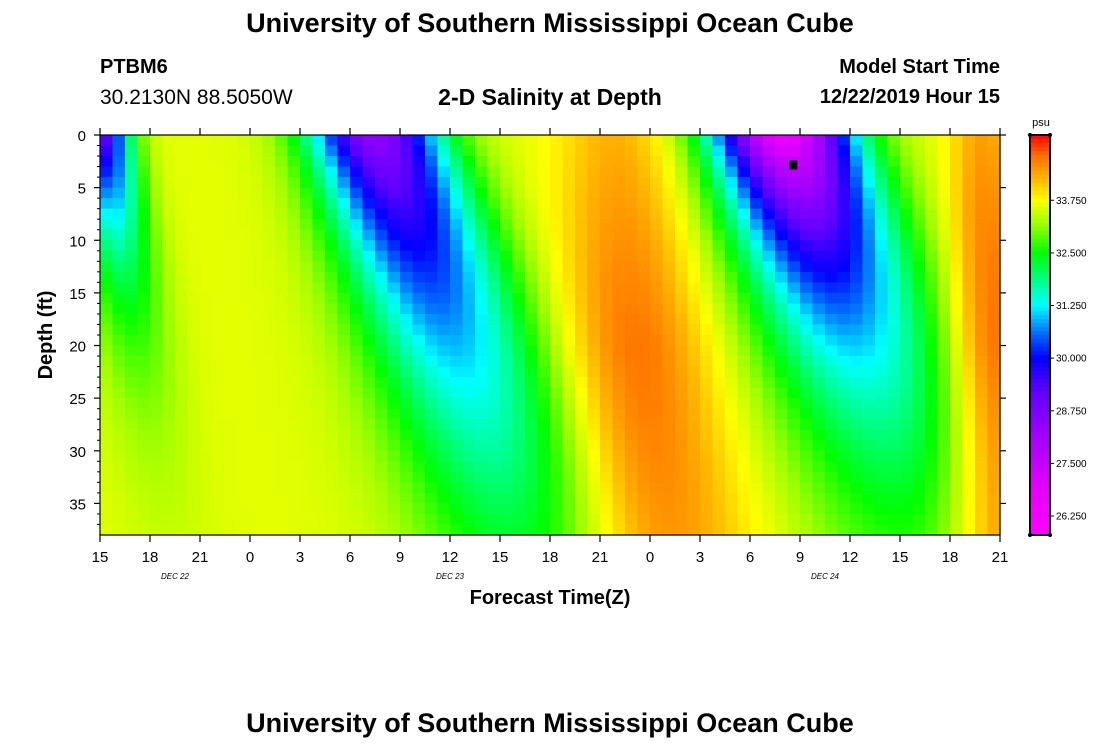  What do you see at coordinates (800, 557) in the screenshot?
I see `x-tick-label: 9` at bounding box center [800, 557].